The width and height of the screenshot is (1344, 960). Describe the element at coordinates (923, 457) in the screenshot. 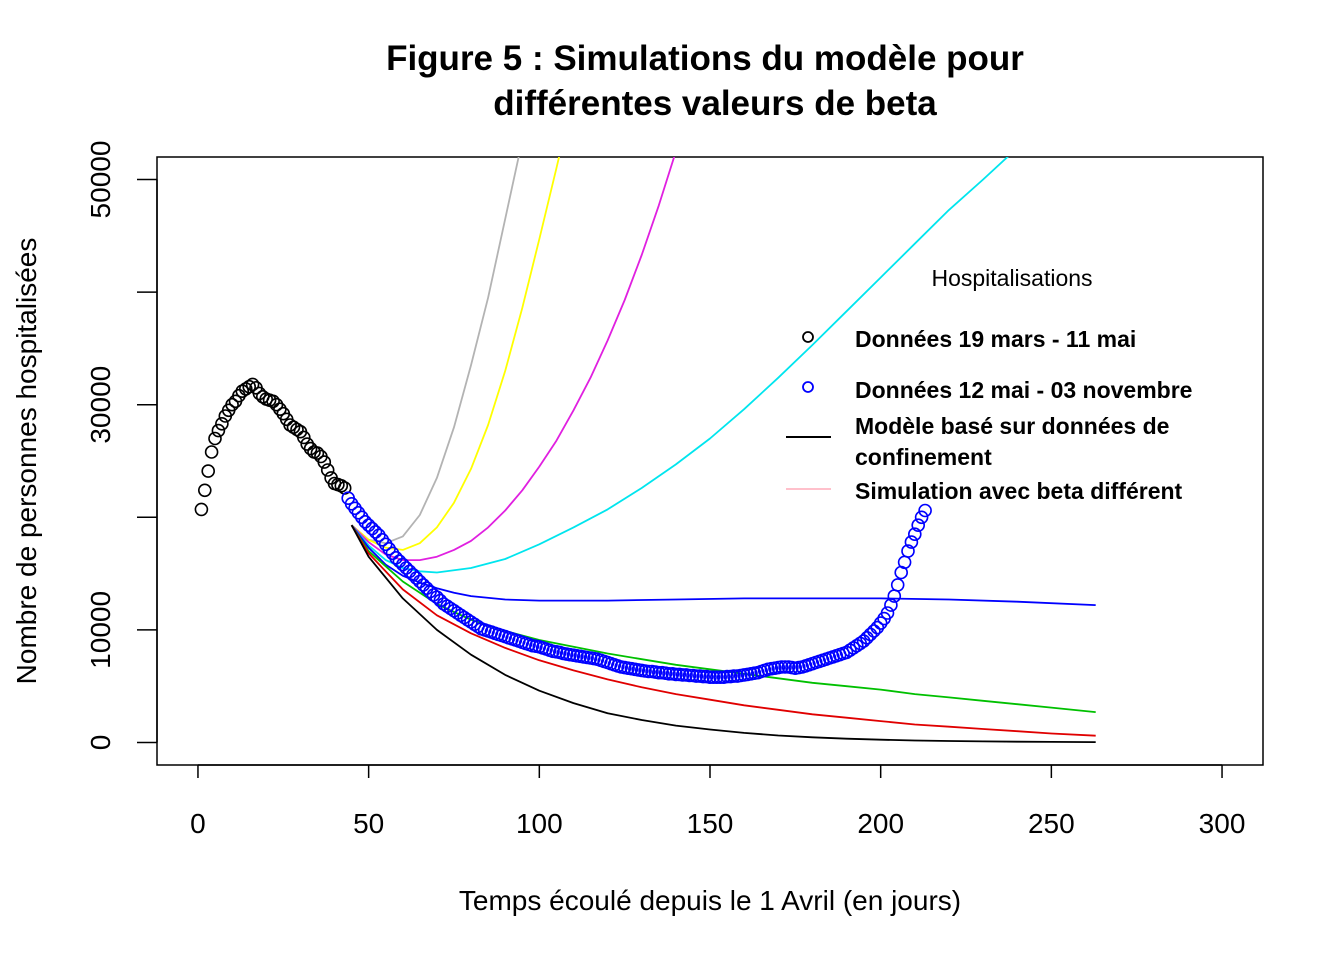

I see `legend-label-modele-line-2: confinement` at that location.